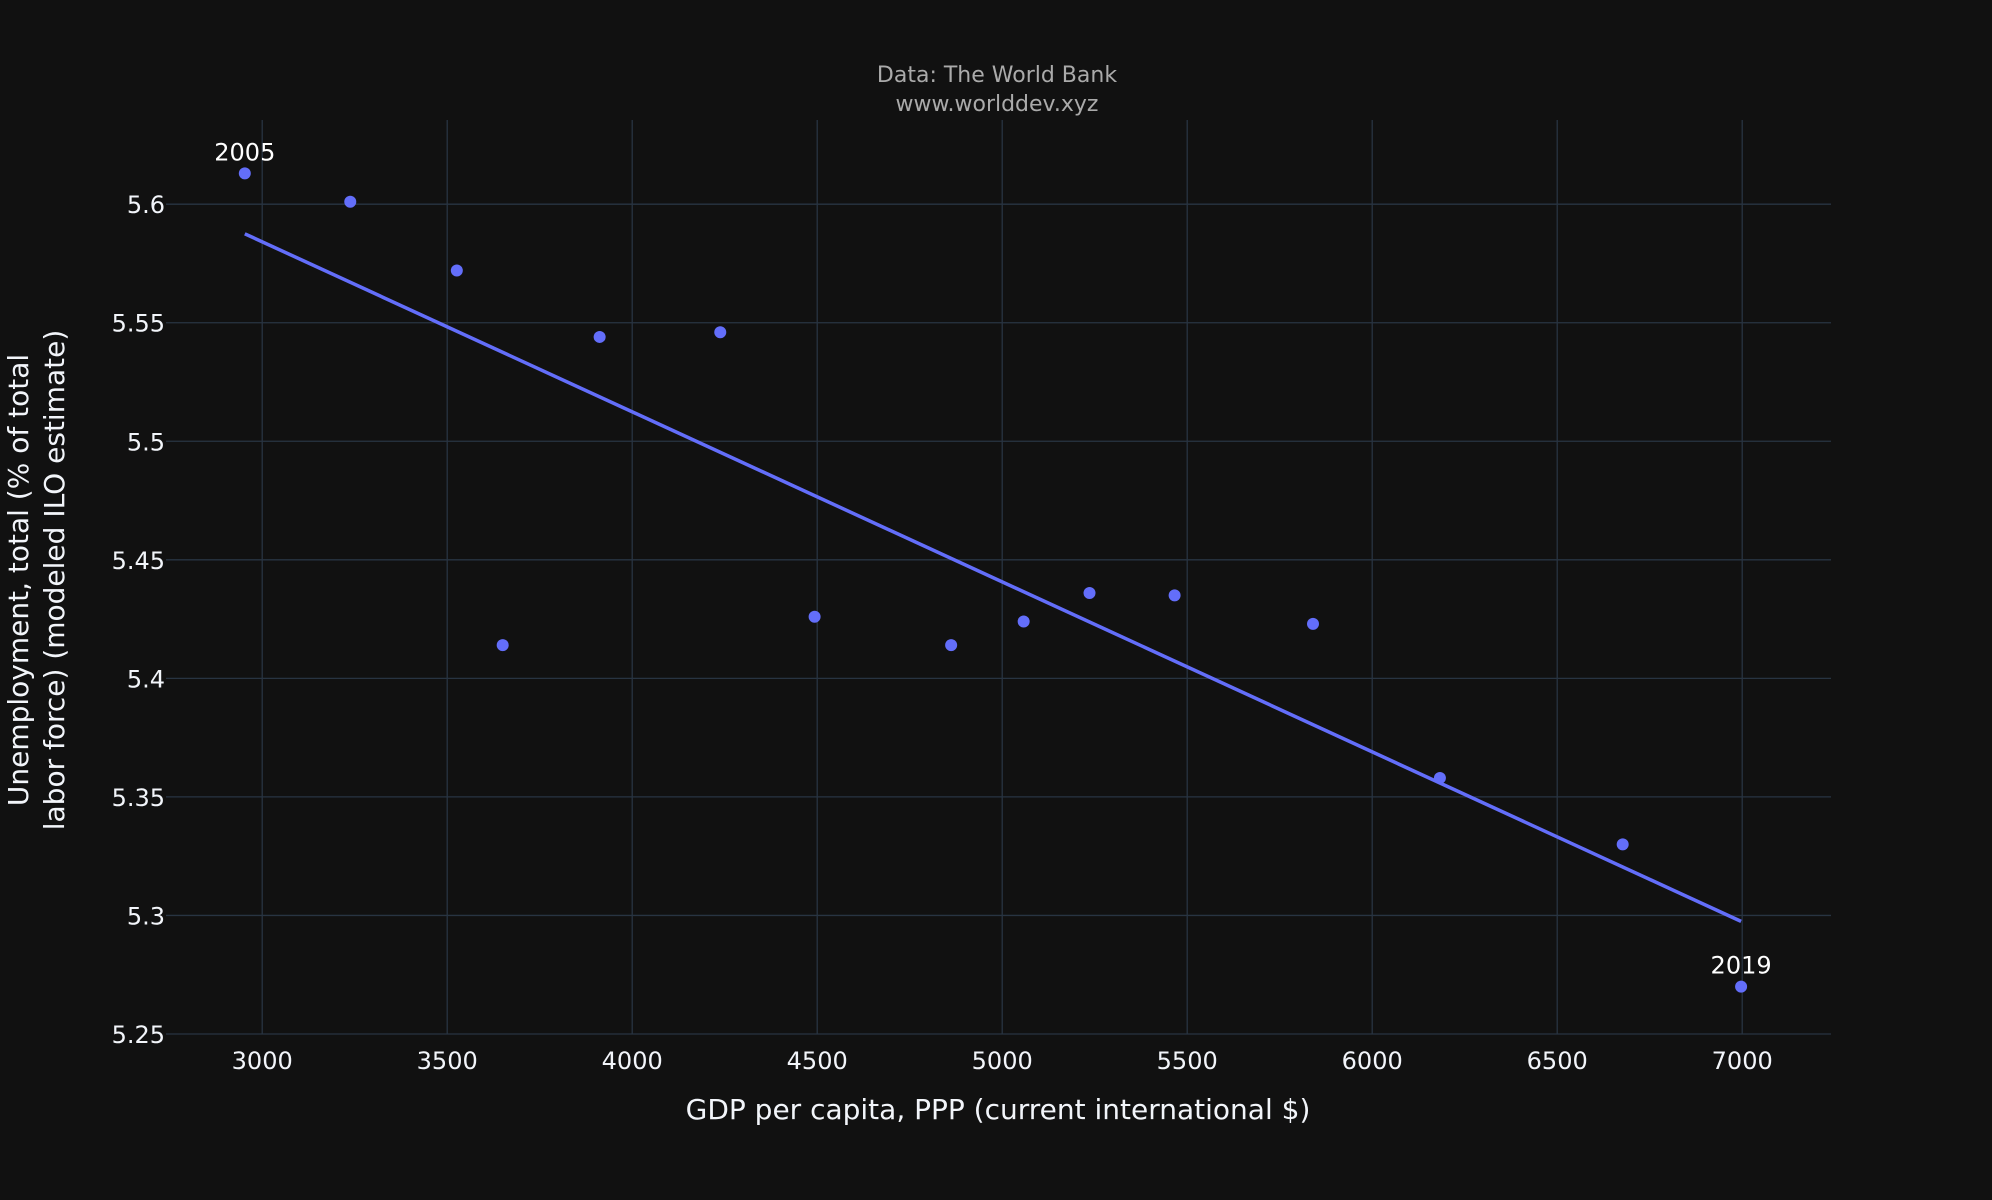 The width and height of the screenshot is (1992, 1200). Describe the element at coordinates (1187, 1061) in the screenshot. I see `x-tick-label: 5500` at that location.